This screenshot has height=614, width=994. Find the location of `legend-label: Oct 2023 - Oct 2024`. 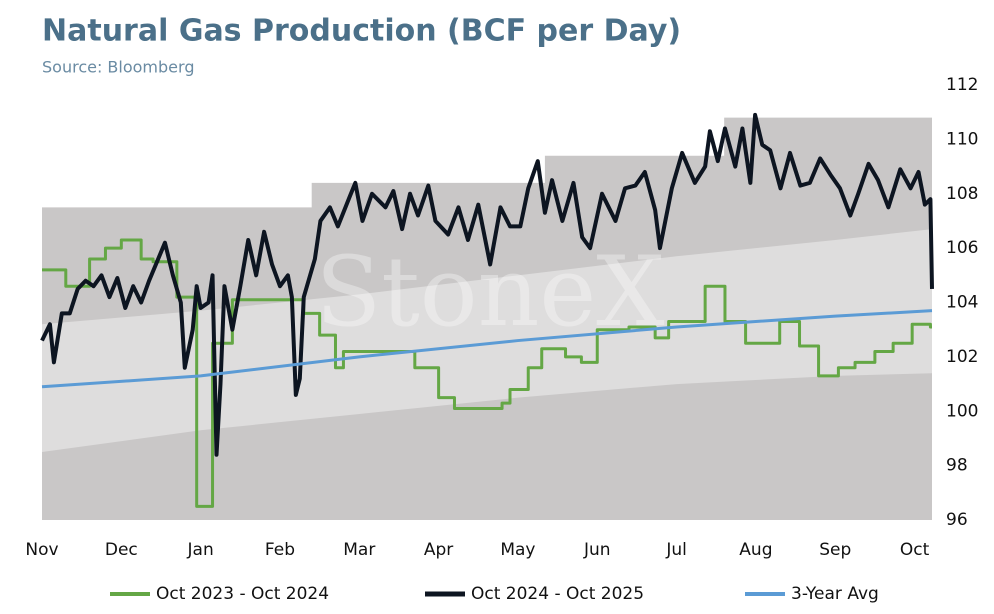

legend-label: Oct 2023 - Oct 2024 is located at coordinates (242, 594).